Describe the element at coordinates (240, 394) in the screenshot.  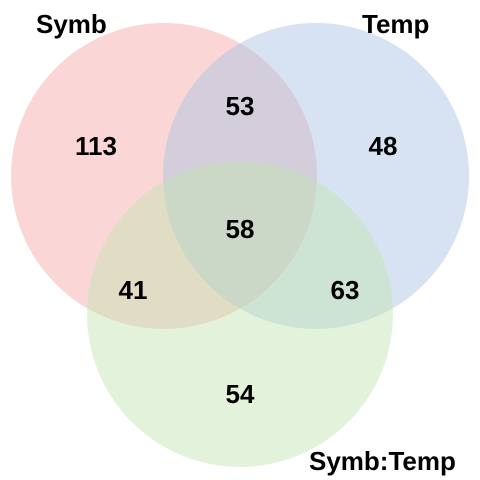
I see `count-symb-temp-only: 54` at that location.